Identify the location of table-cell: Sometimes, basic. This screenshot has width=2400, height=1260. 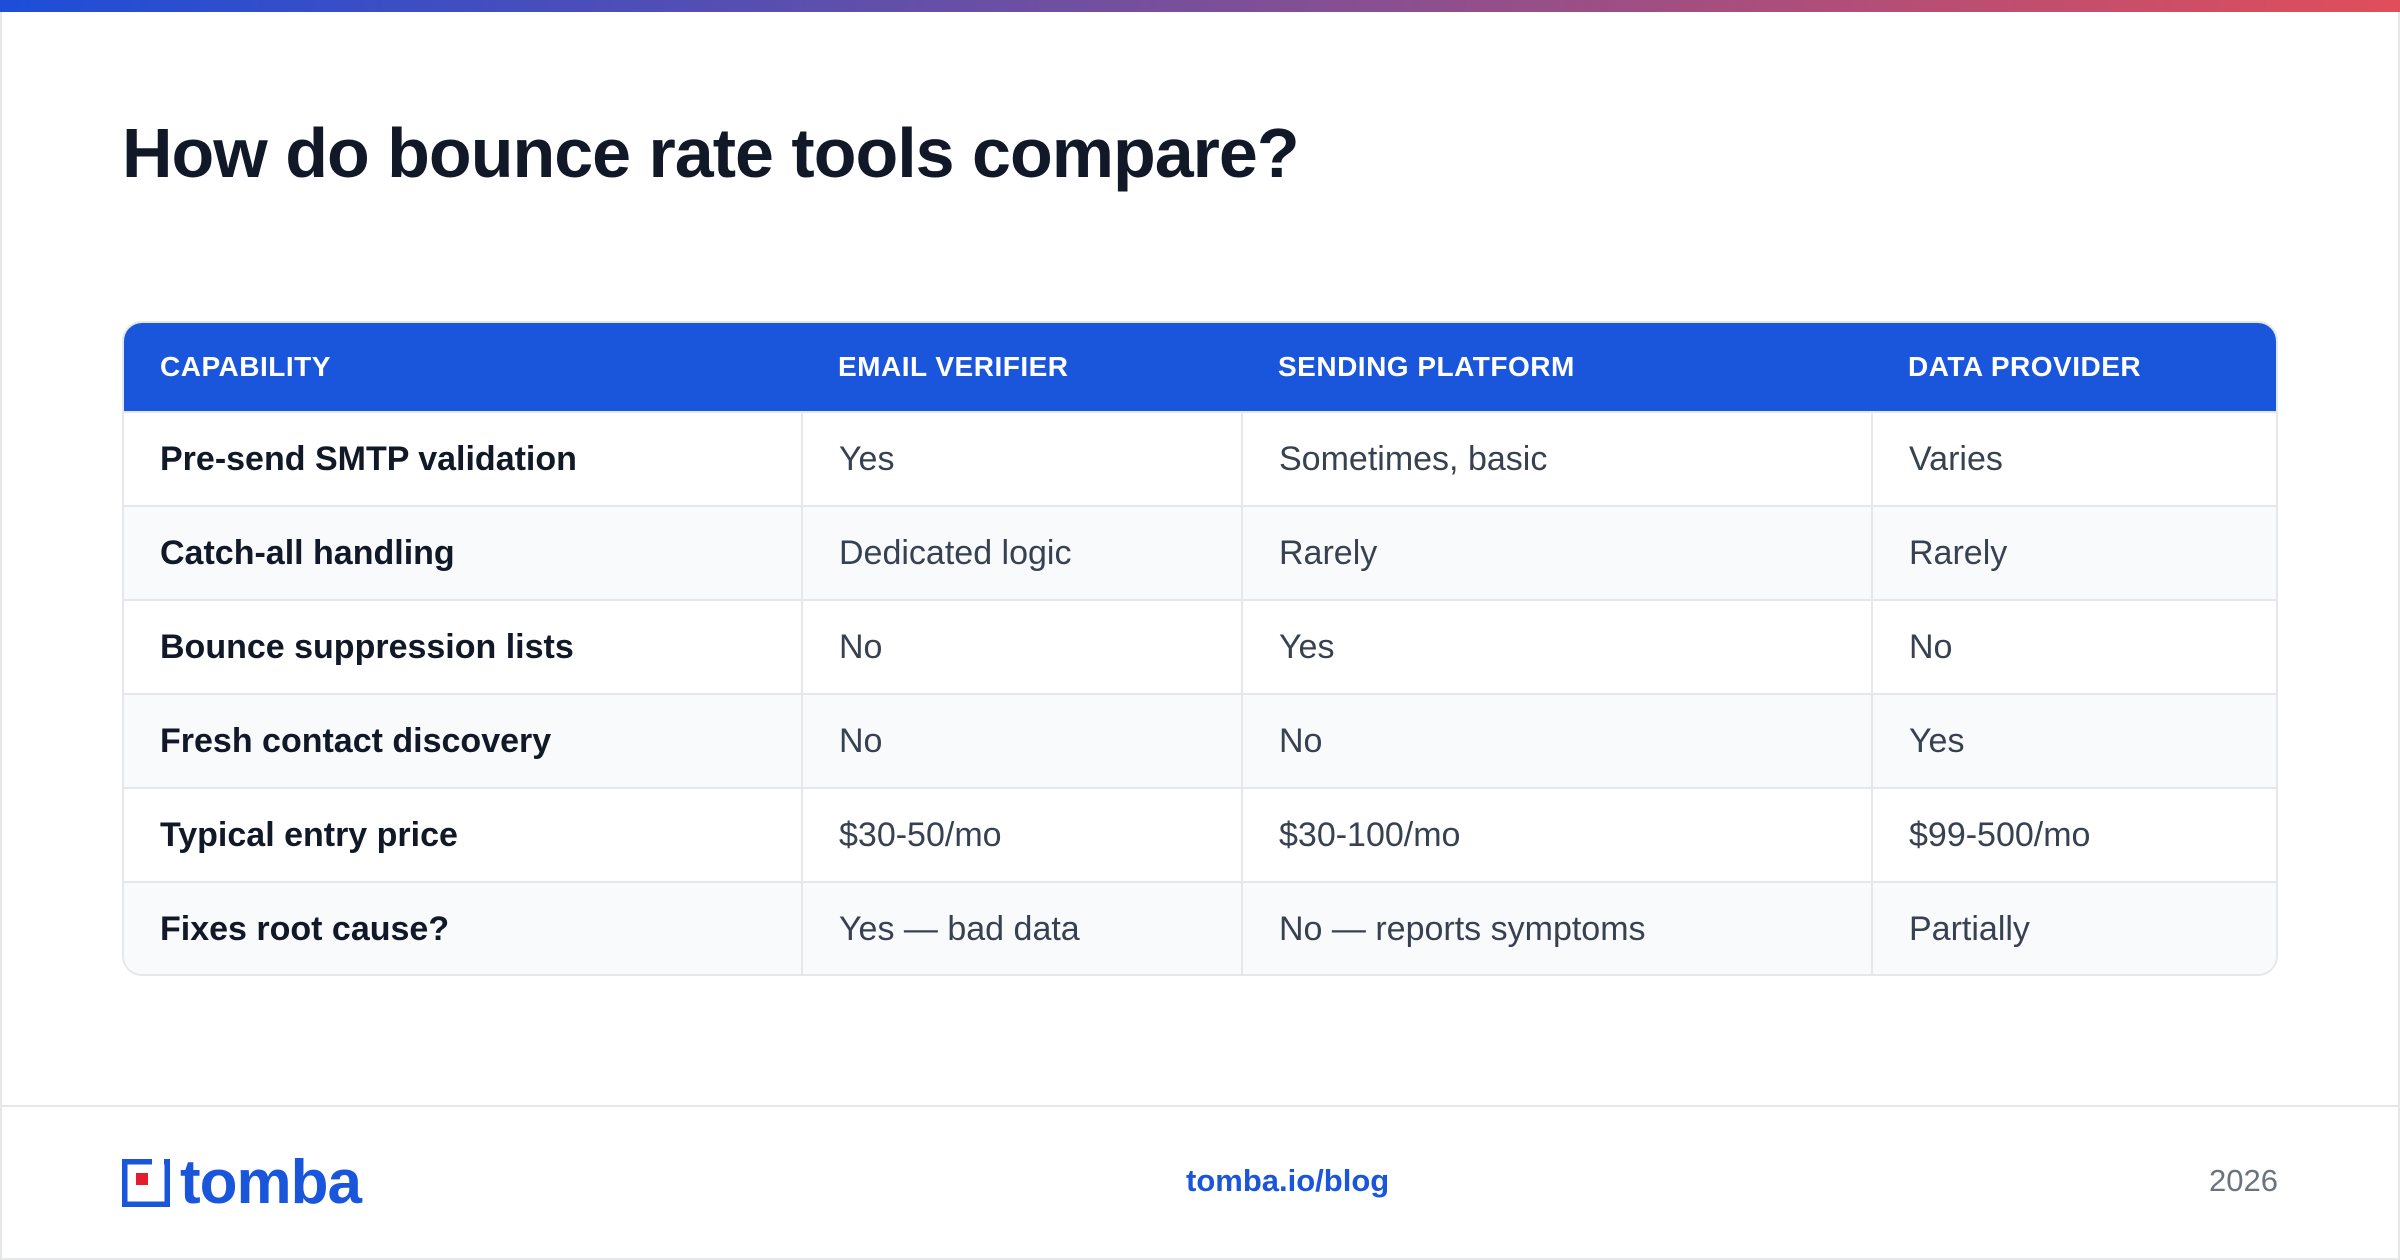
(1556, 458).